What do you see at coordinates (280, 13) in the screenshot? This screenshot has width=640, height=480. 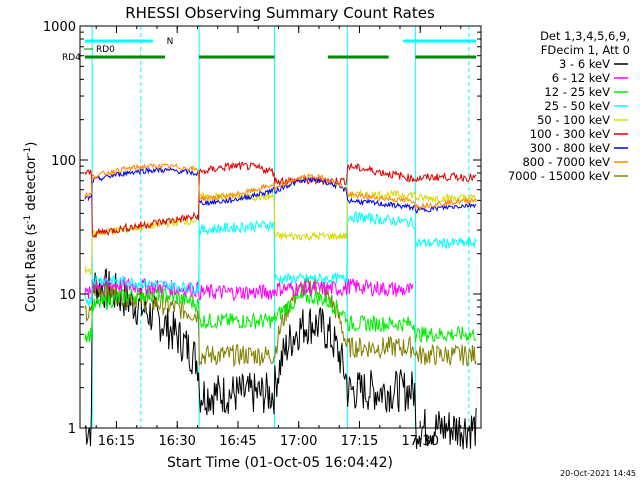 I see `chart-title: RHESSI Observing Summary Count Rates` at bounding box center [280, 13].